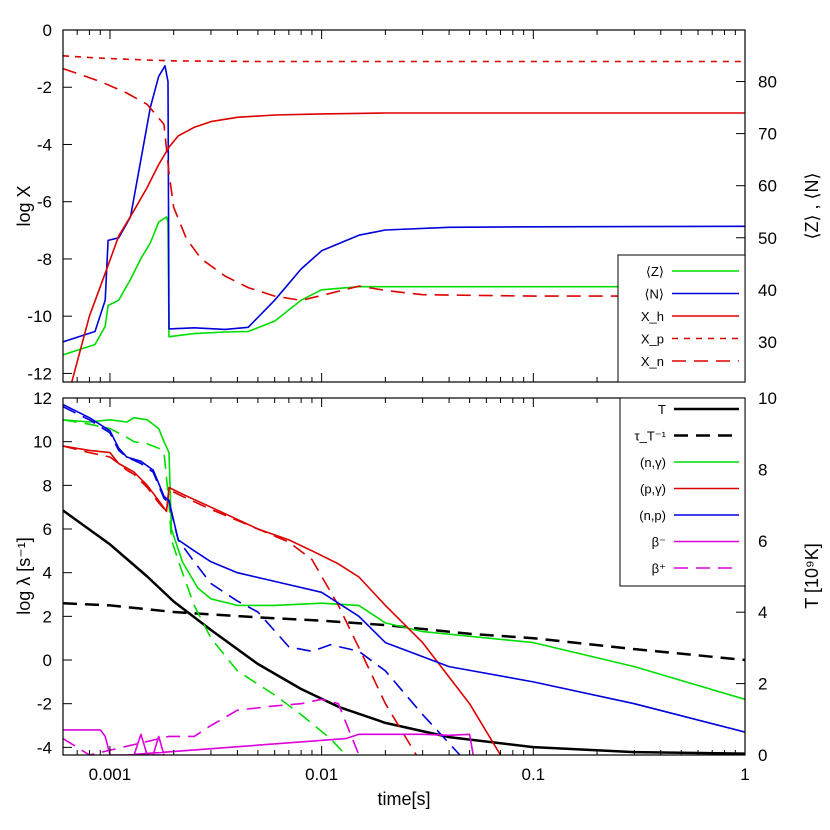 This screenshot has width=830, height=830. What do you see at coordinates (767, 398) in the screenshot?
I see `bottom-y2tick-label: 10` at bounding box center [767, 398].